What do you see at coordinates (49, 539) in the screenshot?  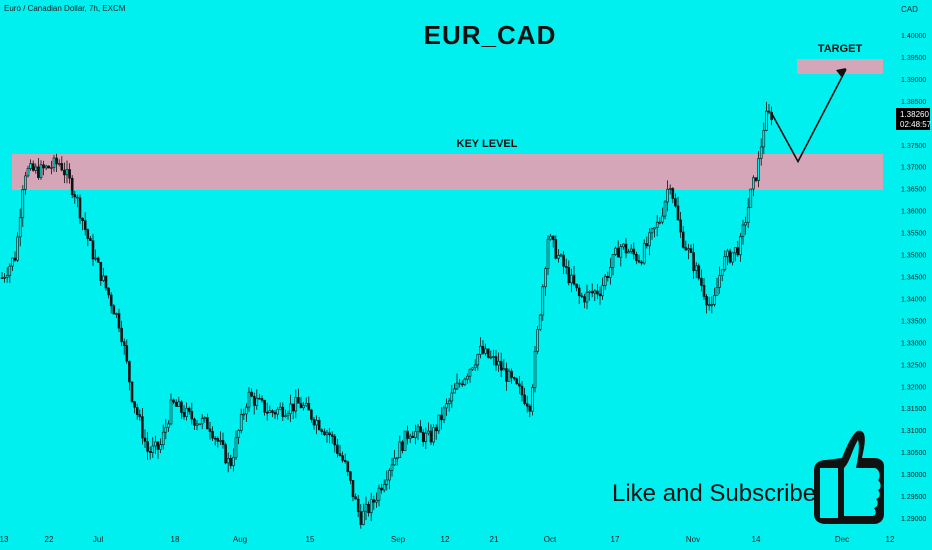 I see `time-tick: 22` at bounding box center [49, 539].